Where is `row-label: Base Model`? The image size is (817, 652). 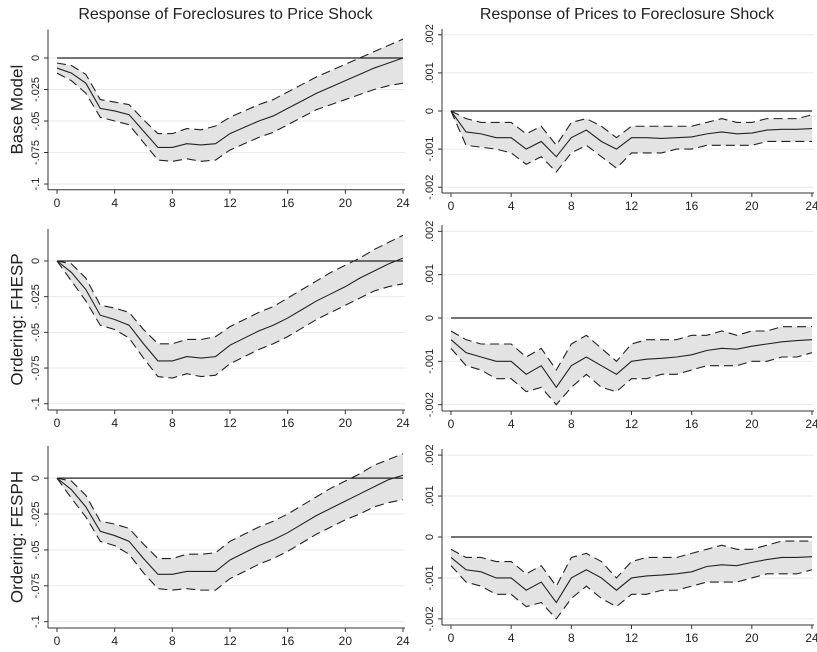
row-label: Base Model is located at coordinates (16, 110).